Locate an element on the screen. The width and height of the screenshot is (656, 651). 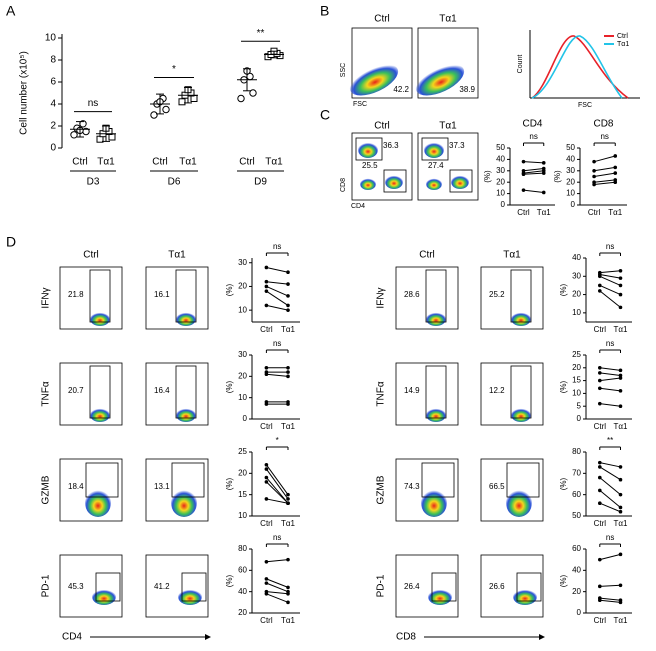
row-label: GZMB is located at coordinates (46, 489).